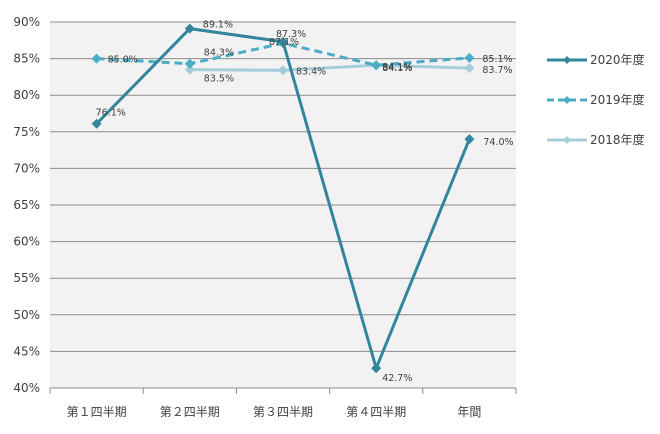  What do you see at coordinates (497, 70) in the screenshot?
I see `data-label: 83.7%` at bounding box center [497, 70].